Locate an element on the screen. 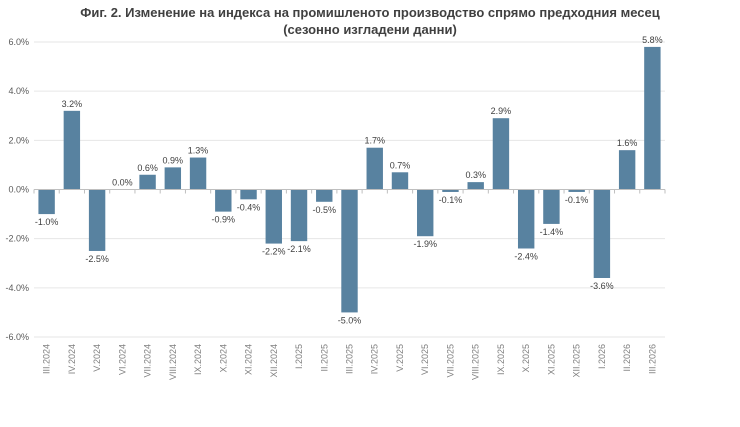  data-label: 1.6% is located at coordinates (627, 143).